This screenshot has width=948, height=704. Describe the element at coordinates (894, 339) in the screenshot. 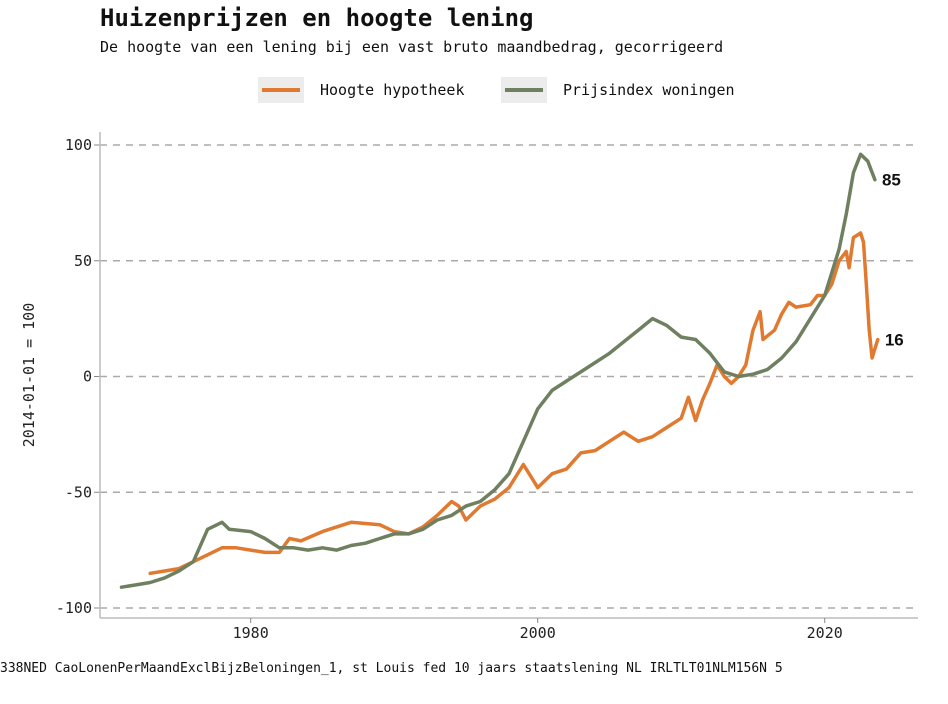

I see `end-label-hoogte-hypotheek: 16` at that location.